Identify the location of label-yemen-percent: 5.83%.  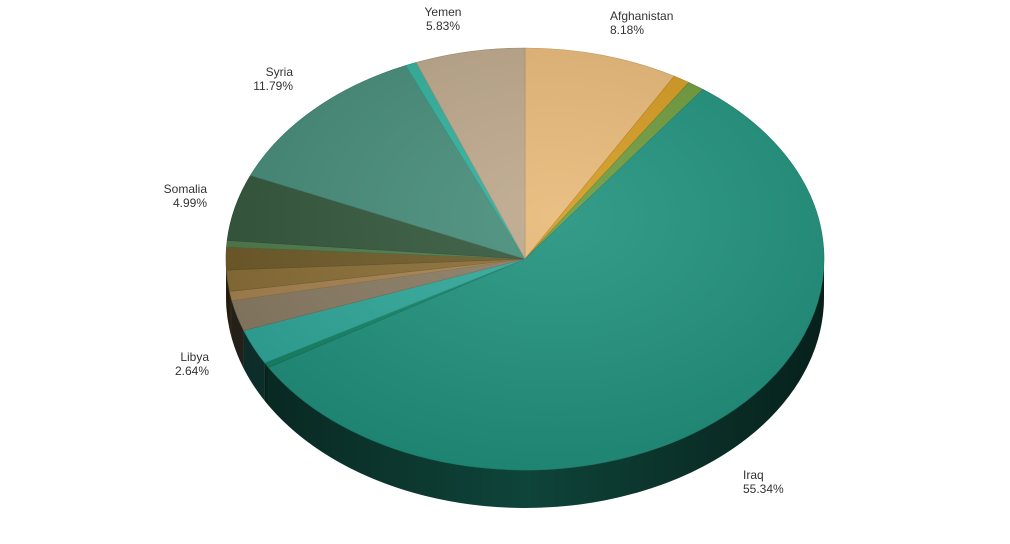
(443, 26).